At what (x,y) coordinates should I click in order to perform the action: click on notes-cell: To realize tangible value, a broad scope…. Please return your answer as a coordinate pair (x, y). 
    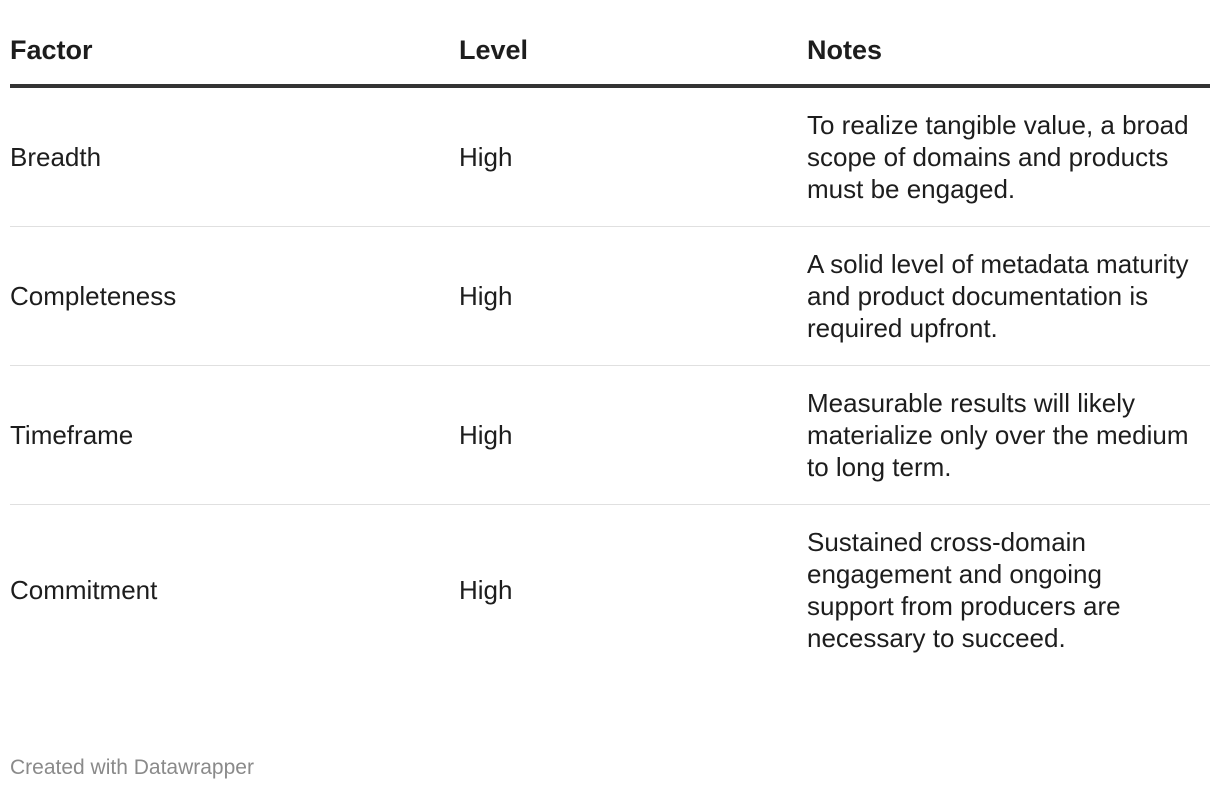
    Looking at the image, I should click on (1008, 156).